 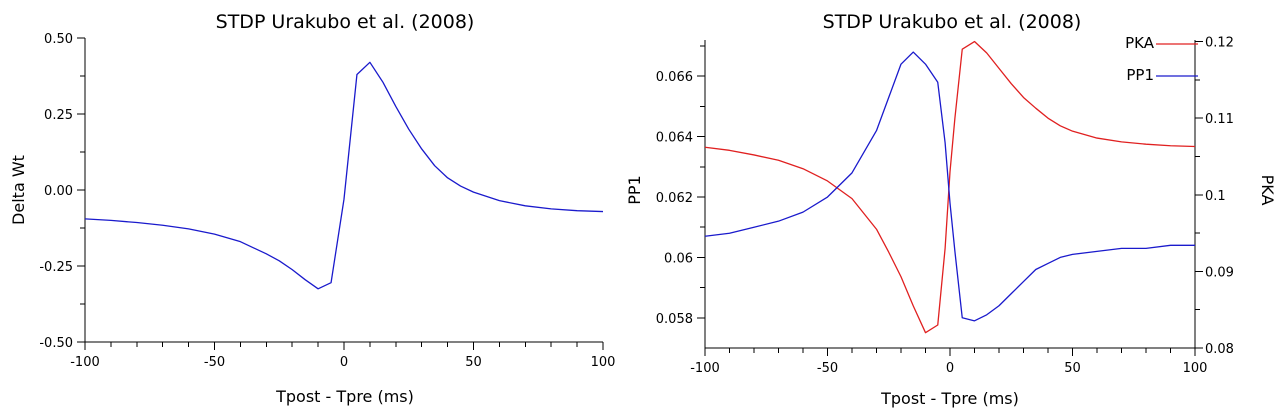 What do you see at coordinates (949, 398) in the screenshot?
I see `right-x-axis-label: Tpost - Tpre (ms)` at bounding box center [949, 398].